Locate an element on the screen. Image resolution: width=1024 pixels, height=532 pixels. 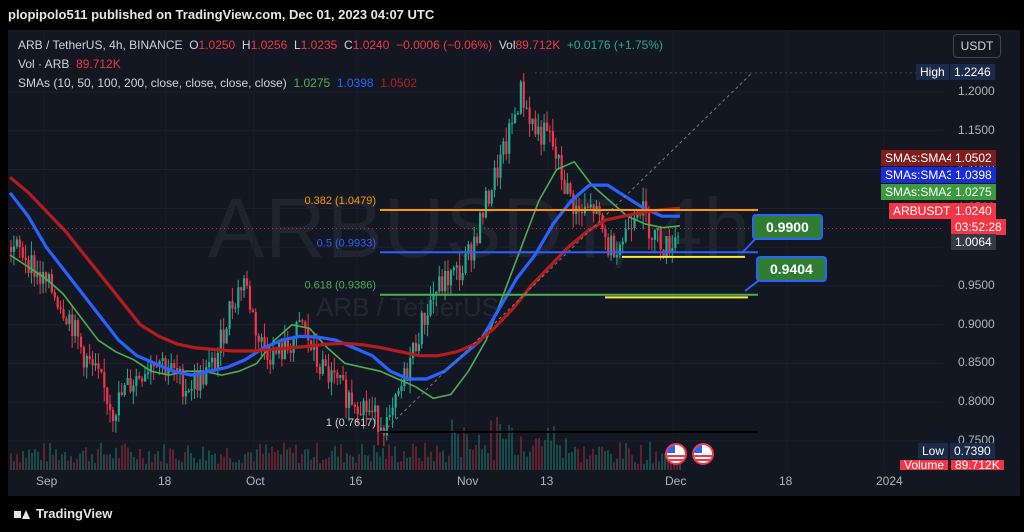
sma4-badge-label: SMAs:SMA4 is located at coordinates (919, 158).